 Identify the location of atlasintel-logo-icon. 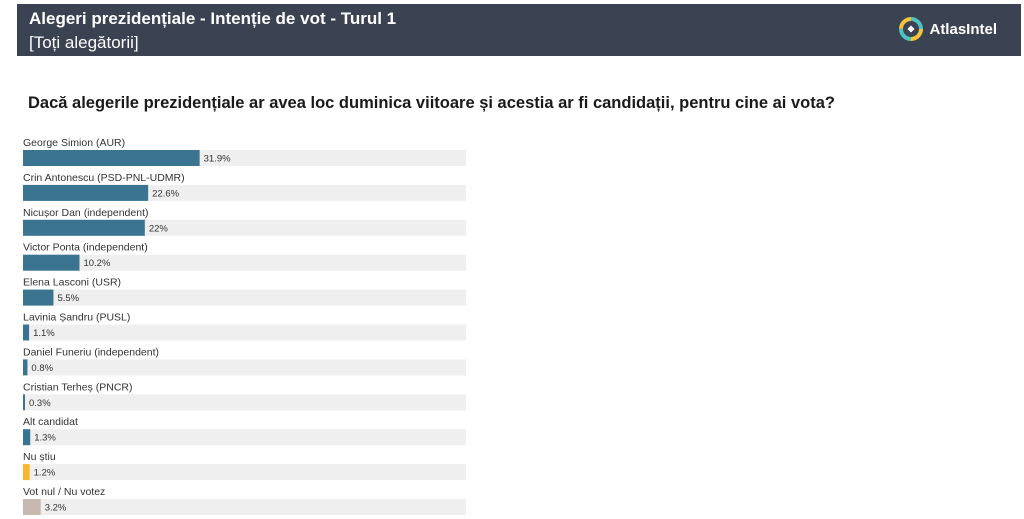
(911, 29).